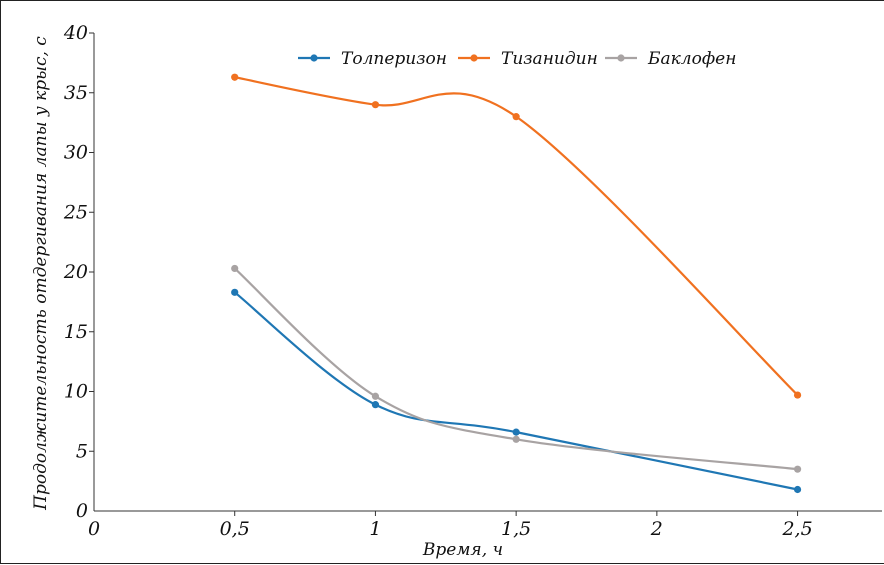 The image size is (884, 565). I want to click on legend-label: Баклофен, so click(691, 59).